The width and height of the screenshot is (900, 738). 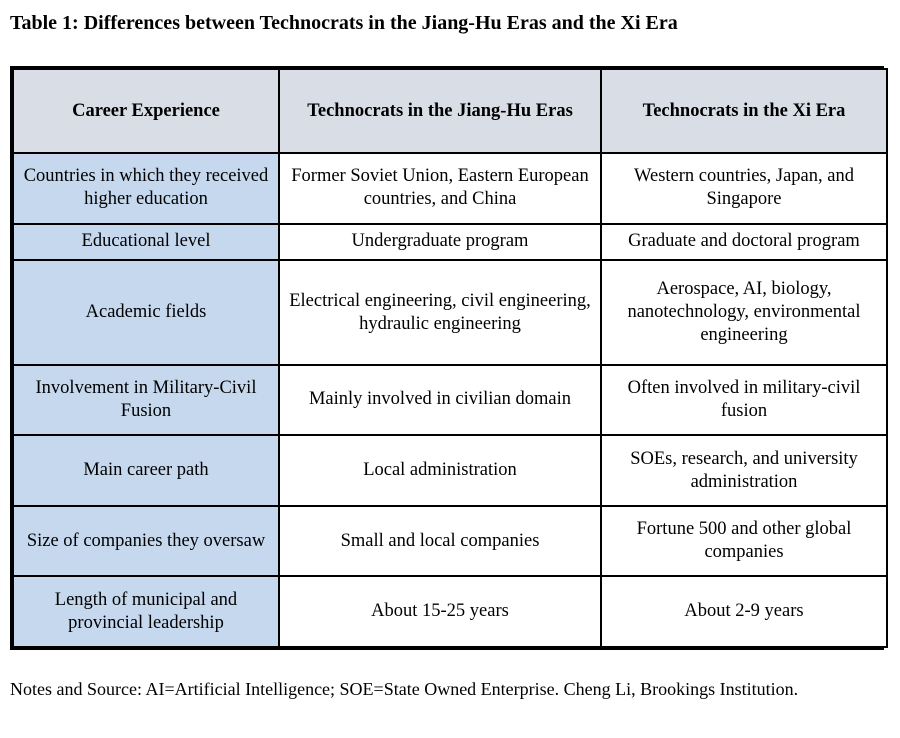 I want to click on header-career-experience: Career Experience, so click(x=146, y=111).